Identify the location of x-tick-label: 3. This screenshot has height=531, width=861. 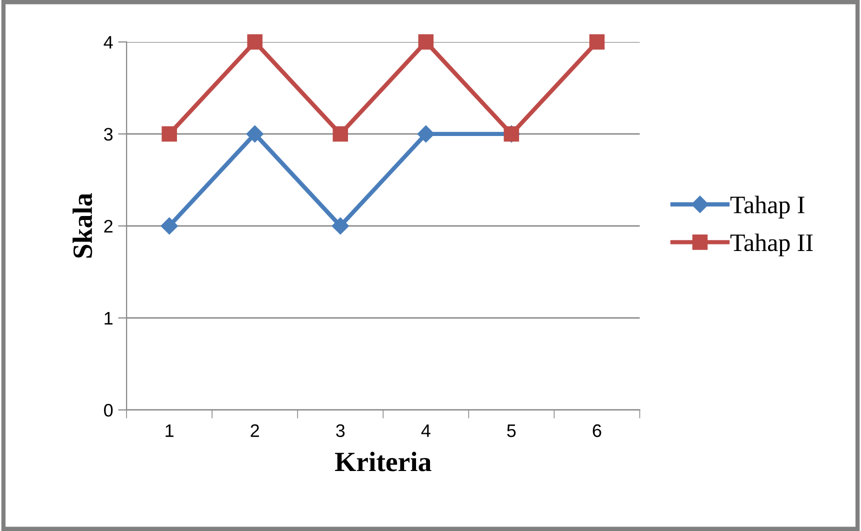
(340, 431).